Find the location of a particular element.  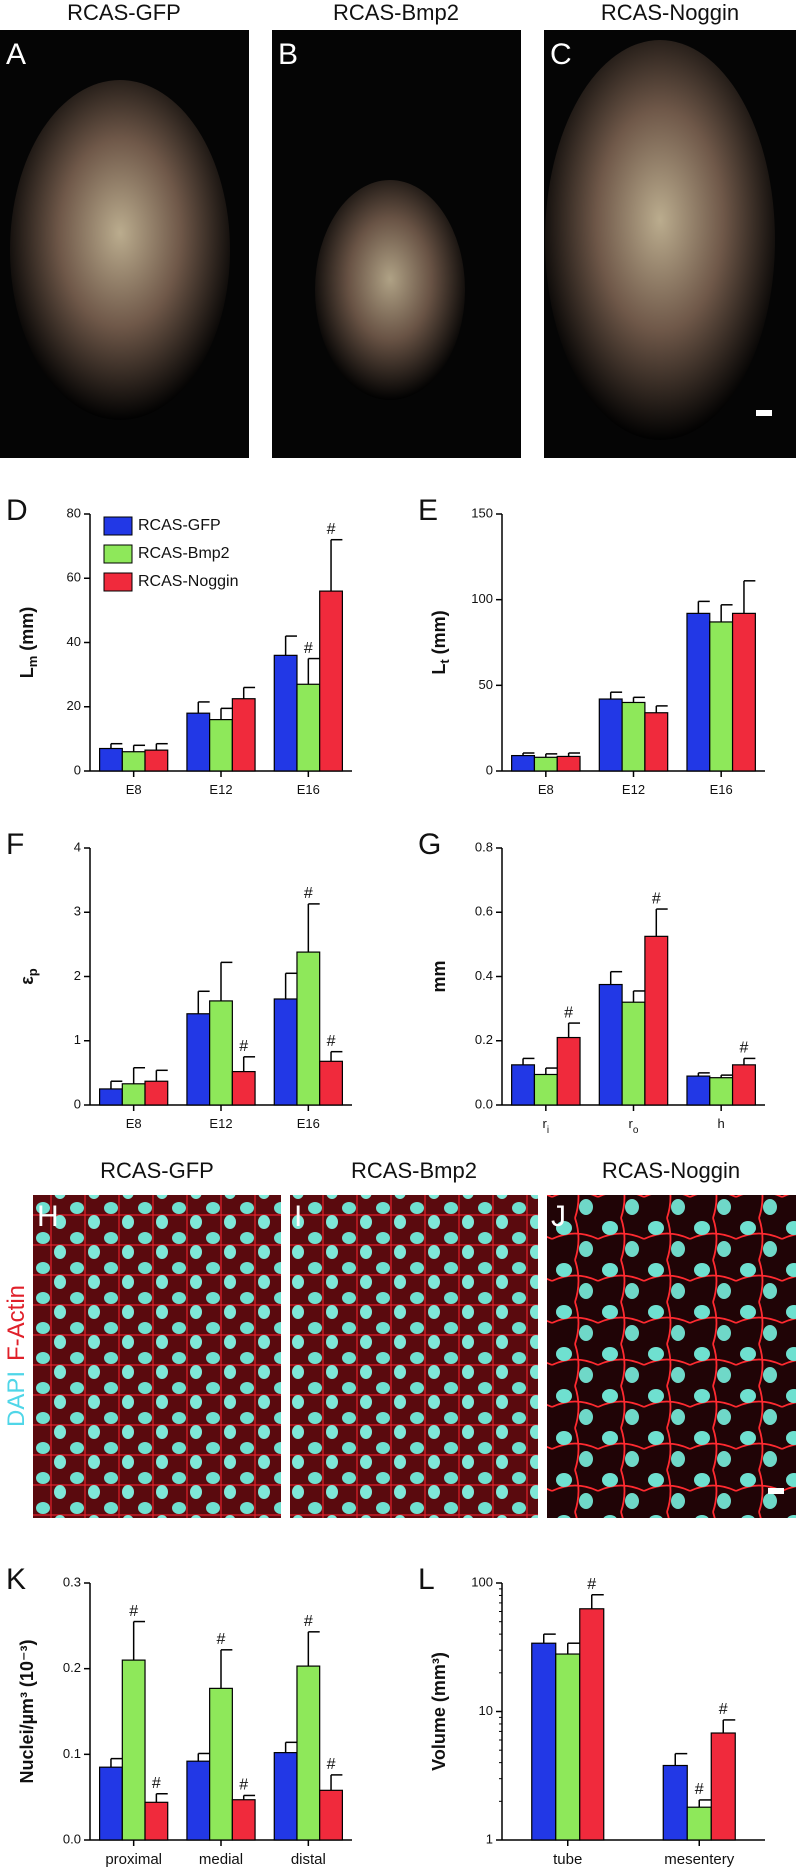

stain-label: DAPI F-Actin is located at coordinates (16, 1356).